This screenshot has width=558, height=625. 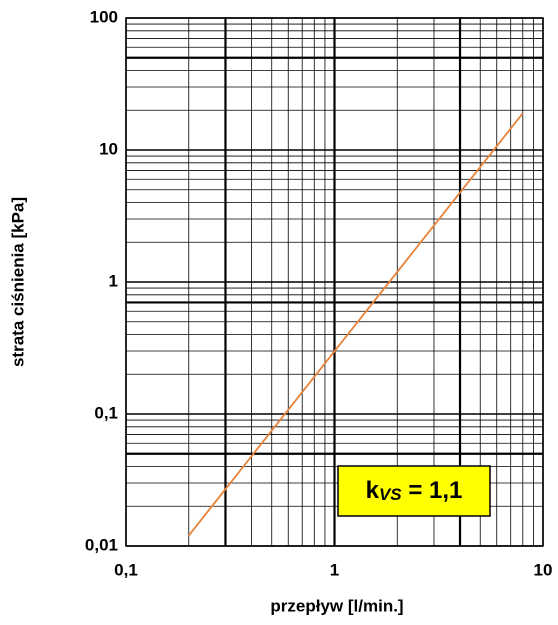 I want to click on annotation-box, so click(x=414, y=491).